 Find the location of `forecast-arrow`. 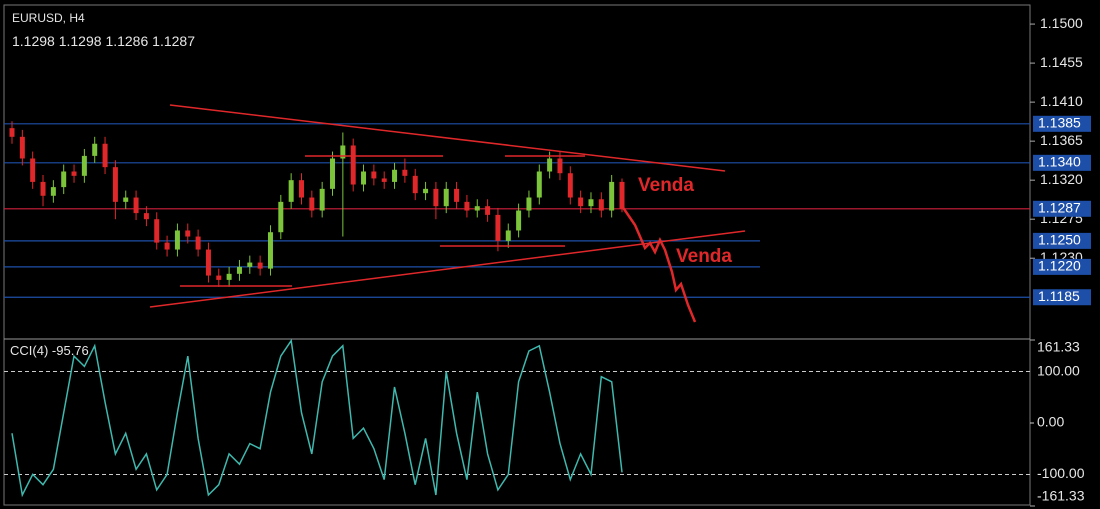

forecast-arrow is located at coordinates (658, 264).